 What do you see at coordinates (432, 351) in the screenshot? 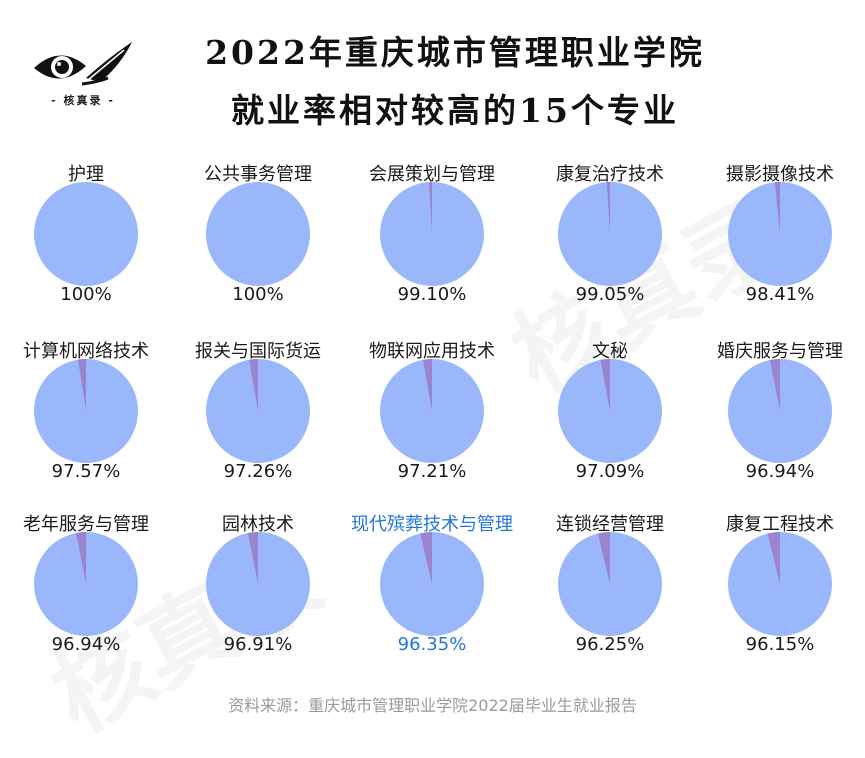
I see `pie-title: 物联网应用技术` at bounding box center [432, 351].